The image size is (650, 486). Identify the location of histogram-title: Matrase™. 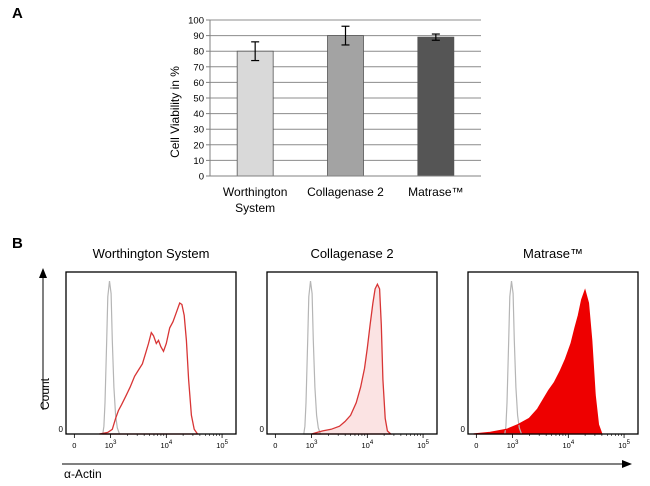
(553, 253).